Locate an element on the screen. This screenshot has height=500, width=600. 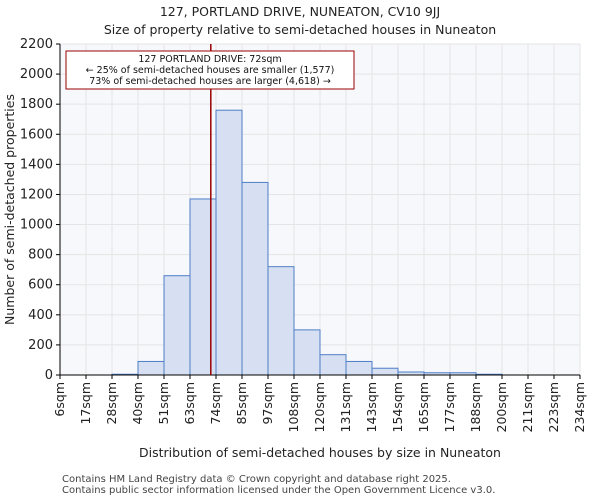
y-tick-label: 1400 is located at coordinates (36, 164).